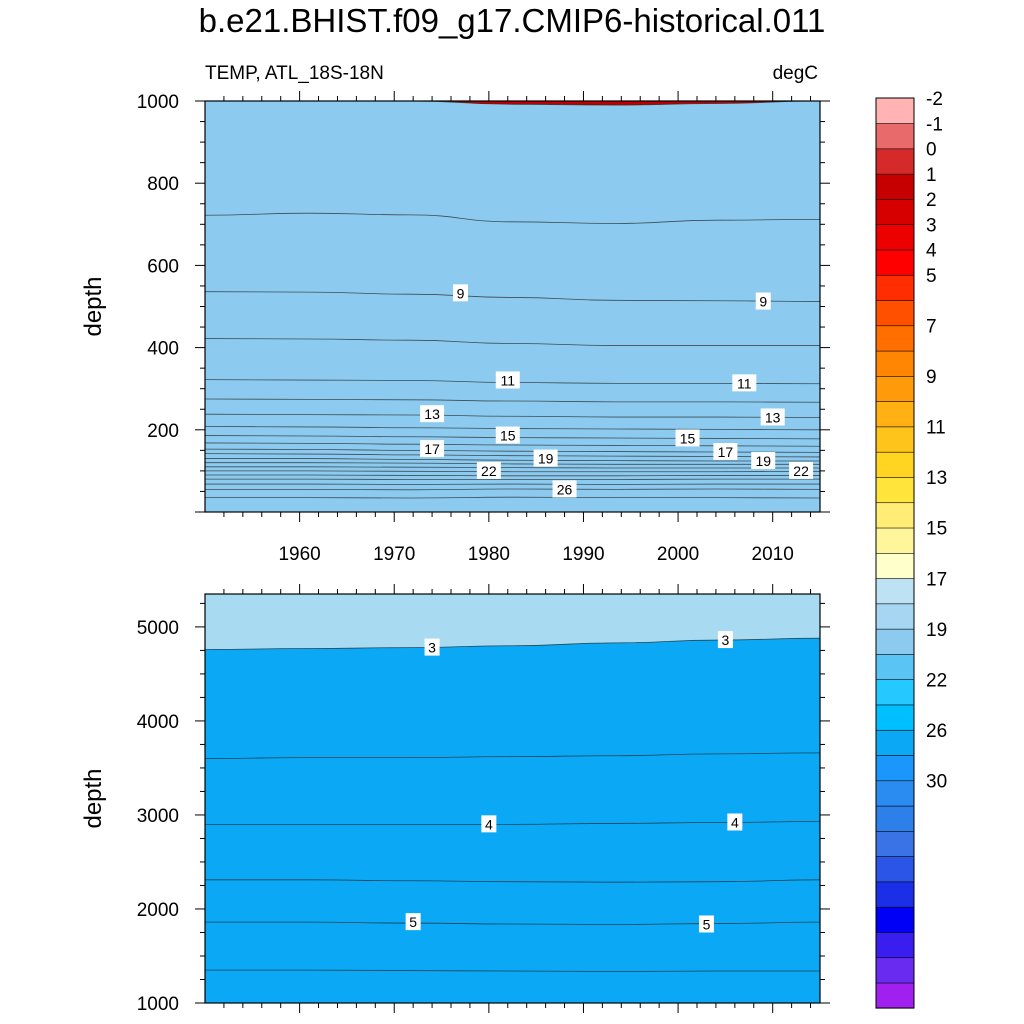  What do you see at coordinates (931, 150) in the screenshot?
I see `colorbar-label: 0` at bounding box center [931, 150].